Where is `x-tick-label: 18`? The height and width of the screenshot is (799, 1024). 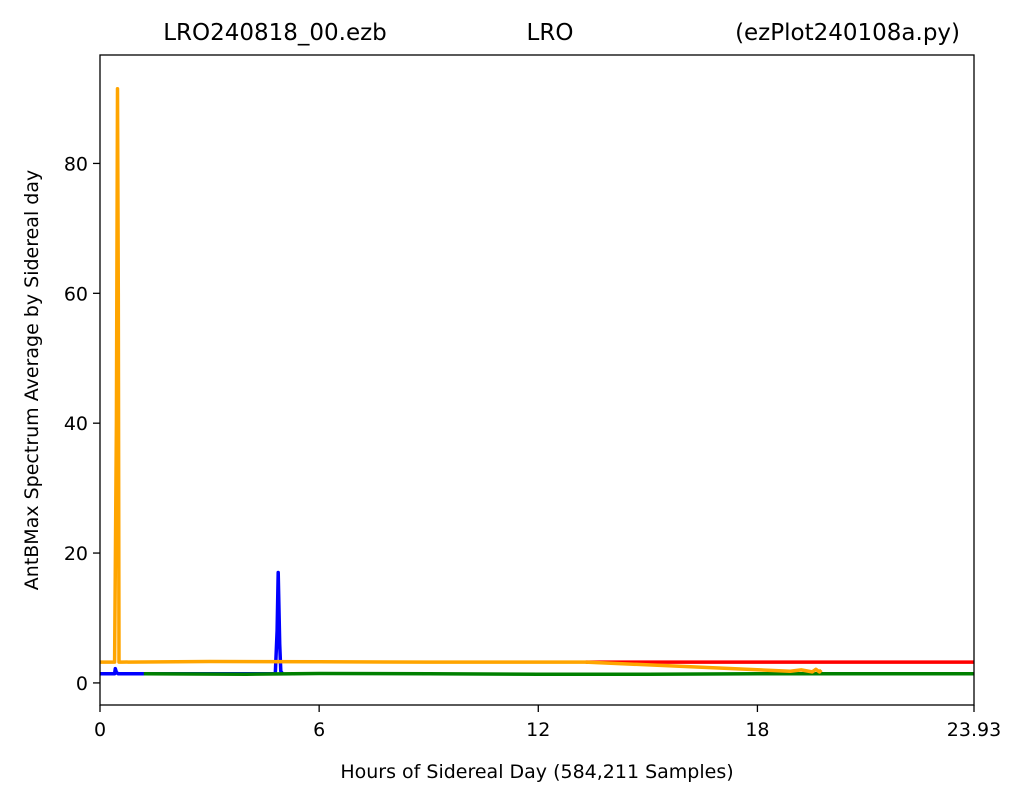 x-tick-label: 18 is located at coordinates (757, 730).